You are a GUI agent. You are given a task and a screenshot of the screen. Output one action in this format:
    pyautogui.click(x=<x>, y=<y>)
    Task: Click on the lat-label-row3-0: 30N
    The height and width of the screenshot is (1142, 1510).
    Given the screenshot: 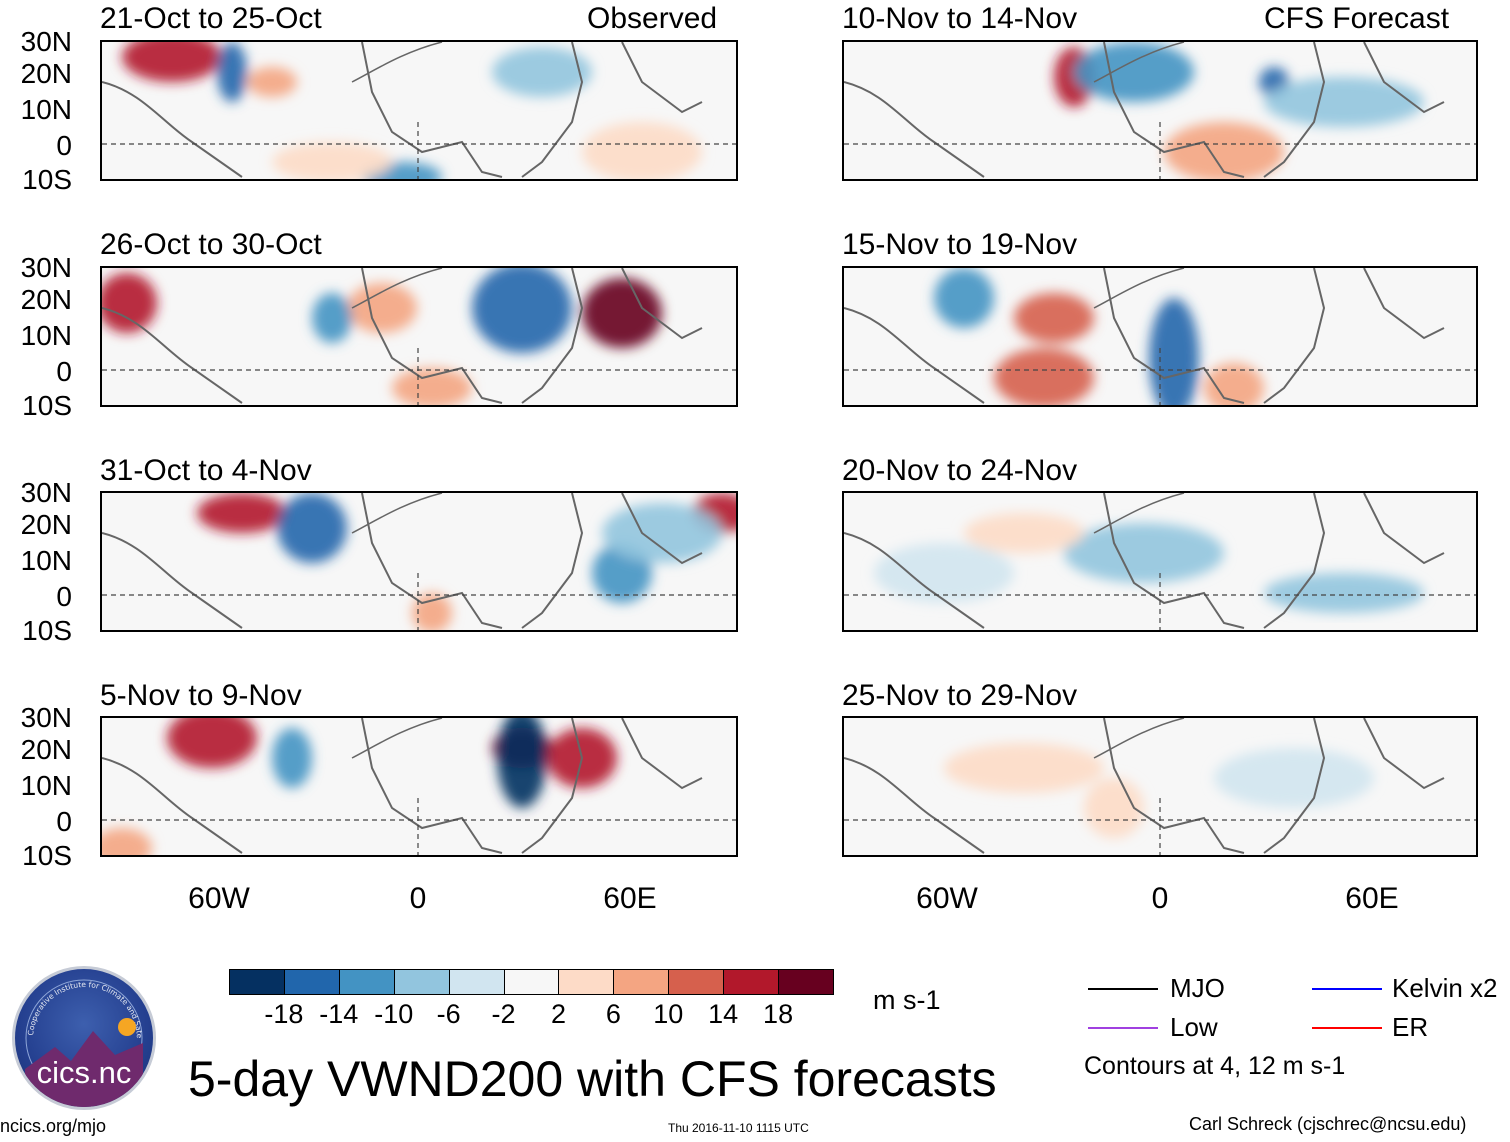 What is the action you would take?
    pyautogui.click(x=46, y=492)
    